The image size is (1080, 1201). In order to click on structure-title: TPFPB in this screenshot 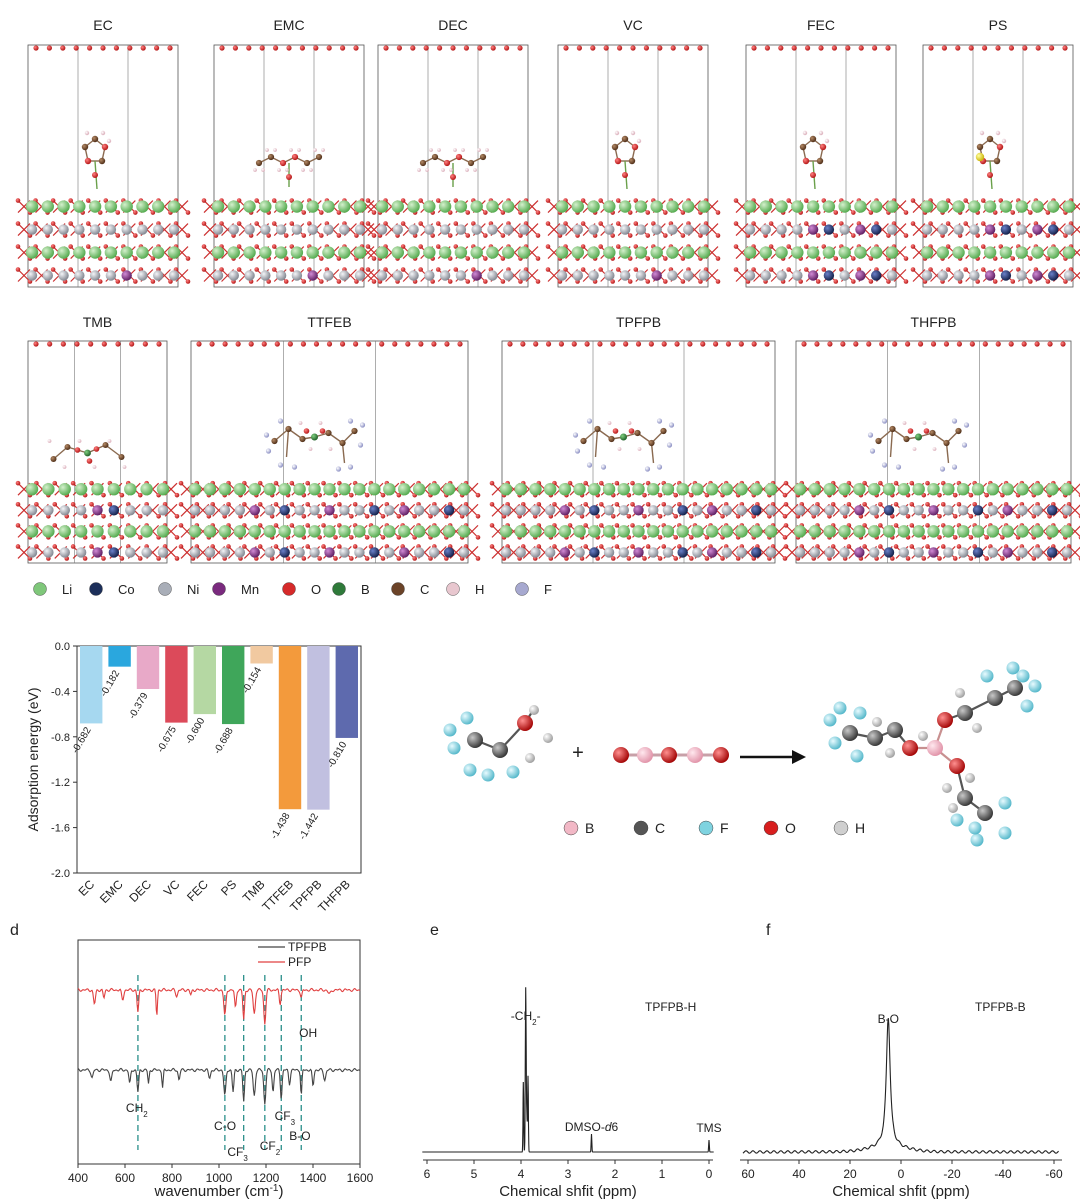, I will do `click(638, 322)`.